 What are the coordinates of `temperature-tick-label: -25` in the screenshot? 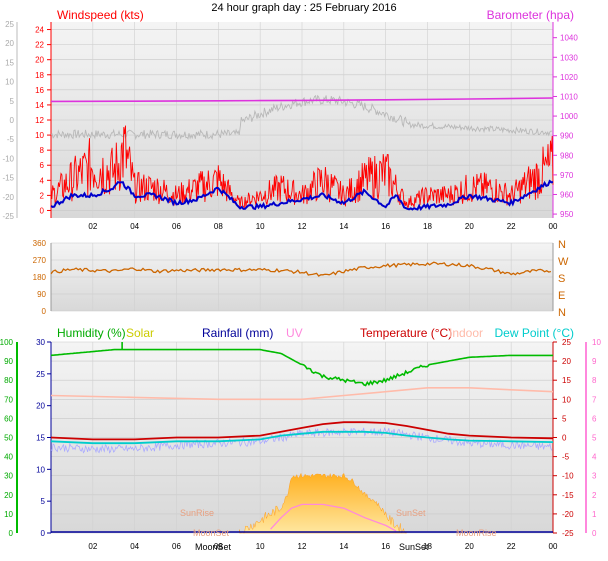 It's located at (568, 533).